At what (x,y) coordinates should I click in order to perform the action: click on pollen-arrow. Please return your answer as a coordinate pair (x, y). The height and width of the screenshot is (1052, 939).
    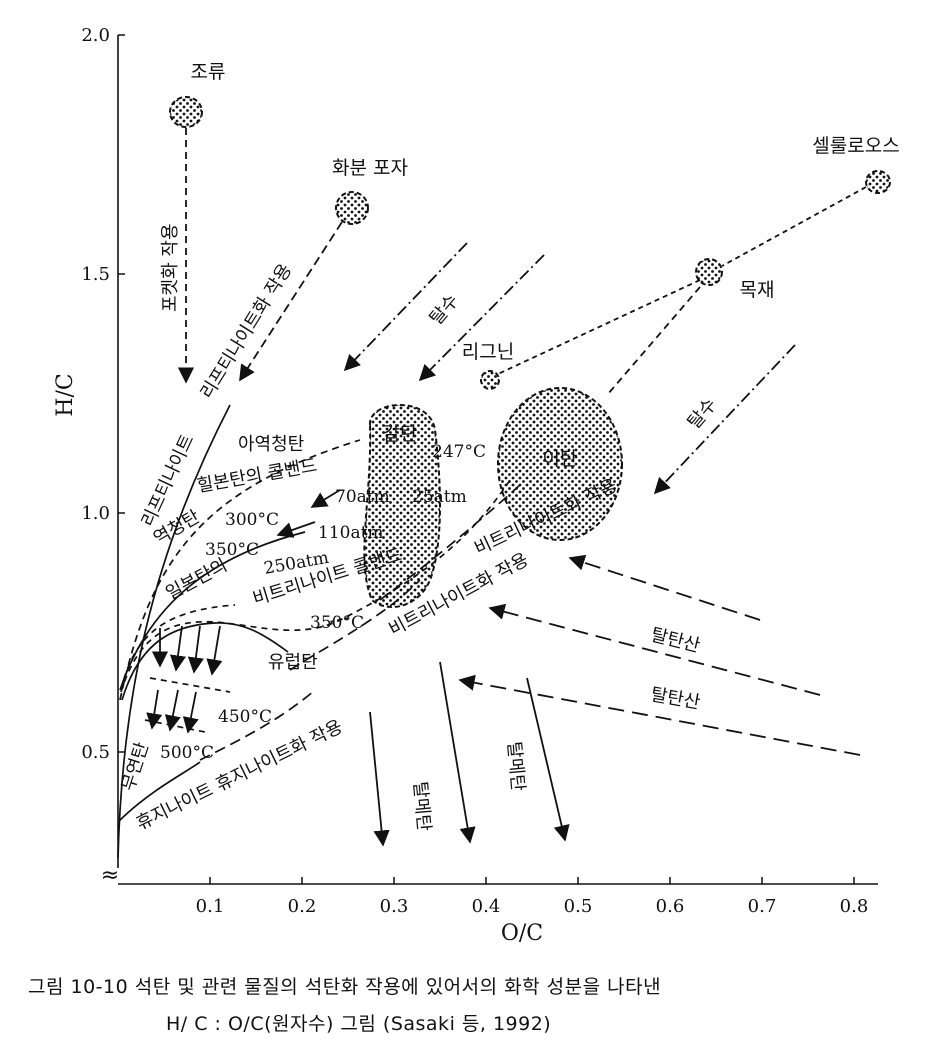
    Looking at the image, I should click on (291, 301).